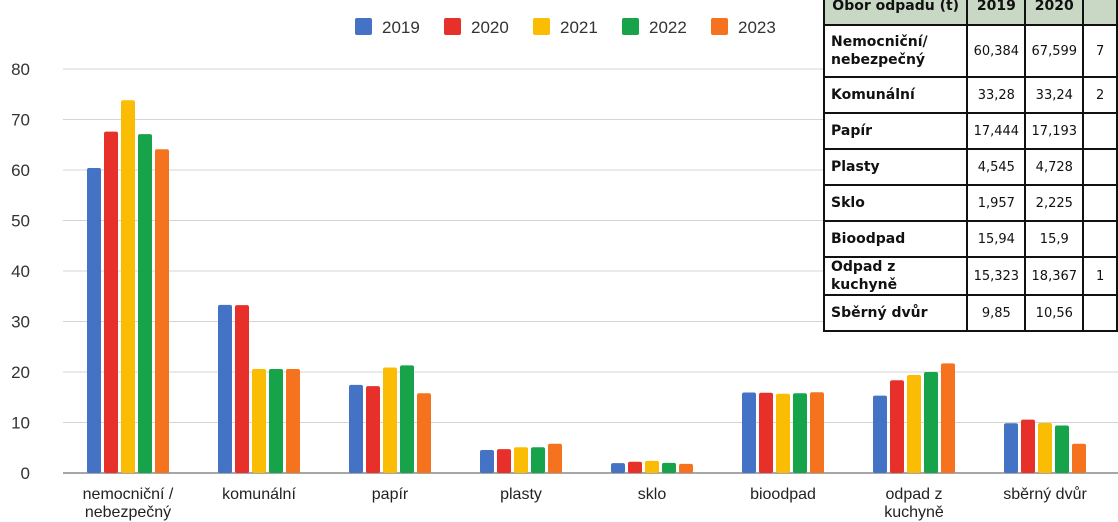 This screenshot has width=1118, height=522. I want to click on table-cell-2019: 4,545, so click(996, 167).